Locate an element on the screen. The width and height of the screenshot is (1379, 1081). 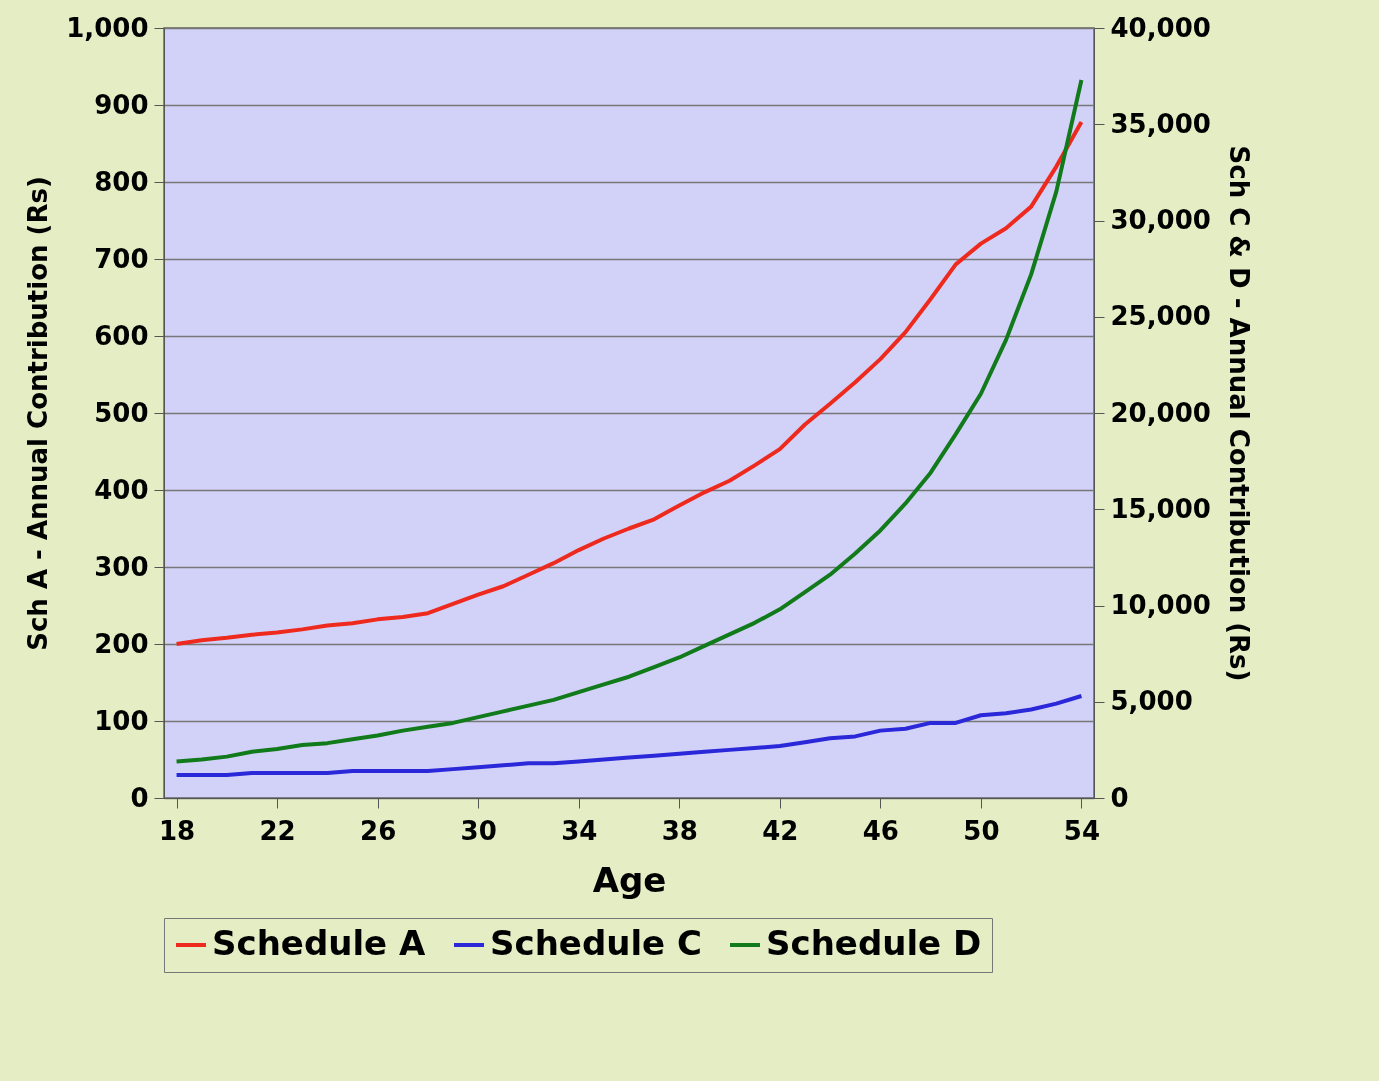
x-tick-label: 26 is located at coordinates (378, 830).